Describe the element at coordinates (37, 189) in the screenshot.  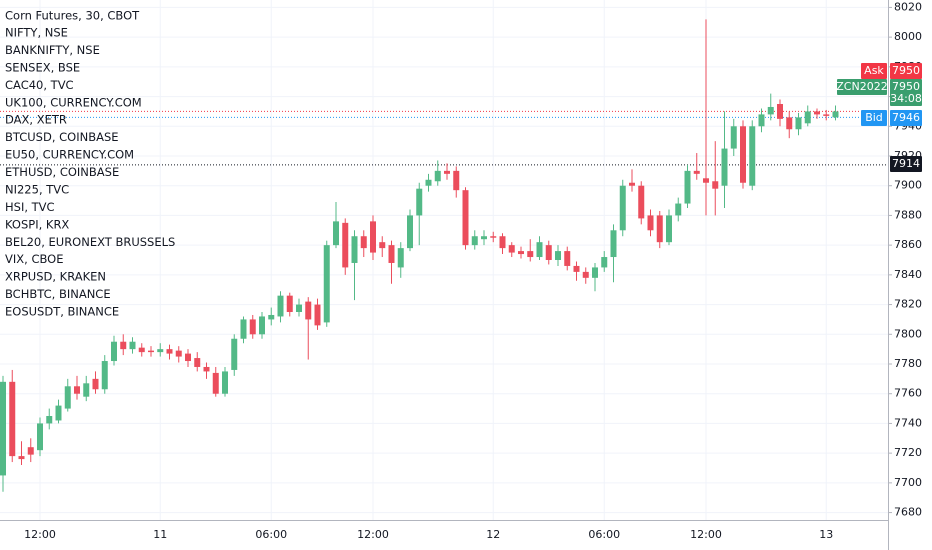
I see `watchlist-item: NI225, TVC` at that location.